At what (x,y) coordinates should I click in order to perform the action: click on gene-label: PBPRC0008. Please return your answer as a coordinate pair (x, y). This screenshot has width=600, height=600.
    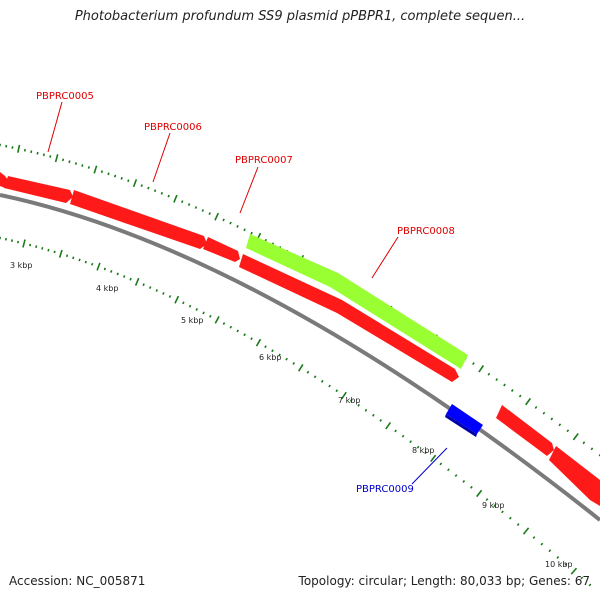
    Looking at the image, I should click on (426, 231).